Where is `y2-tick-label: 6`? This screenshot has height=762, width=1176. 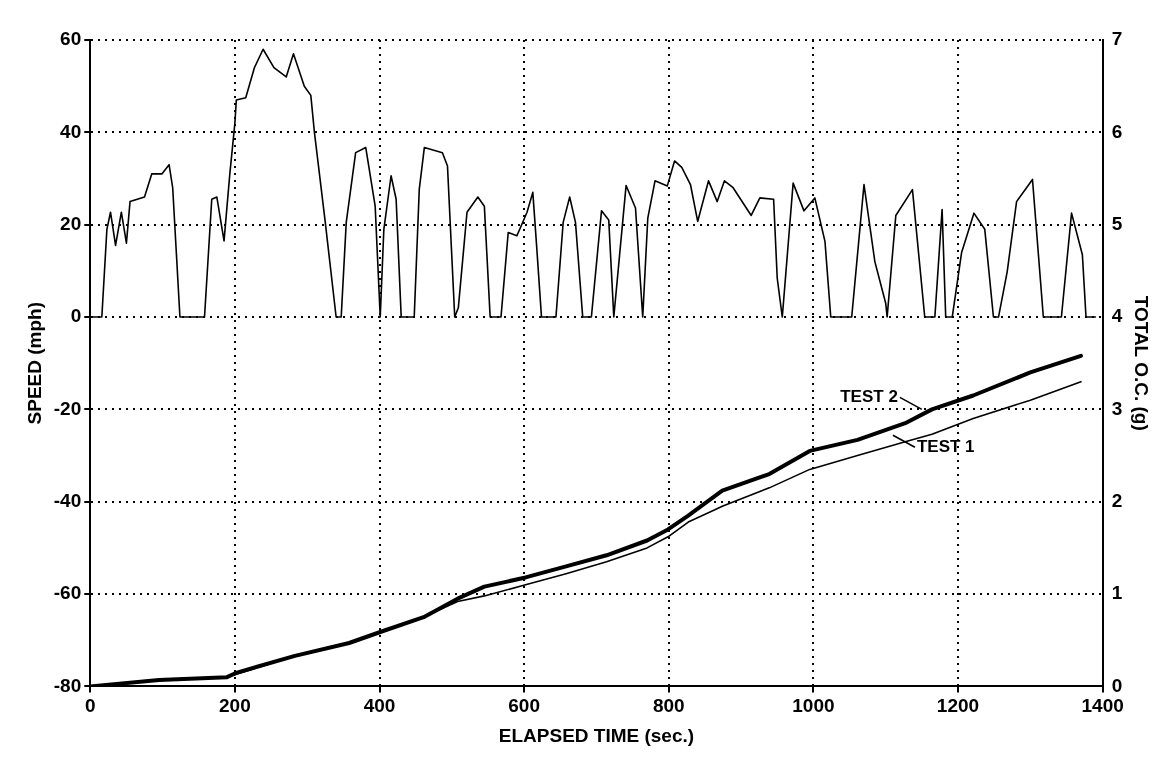
y2-tick-label: 6 is located at coordinates (1117, 131).